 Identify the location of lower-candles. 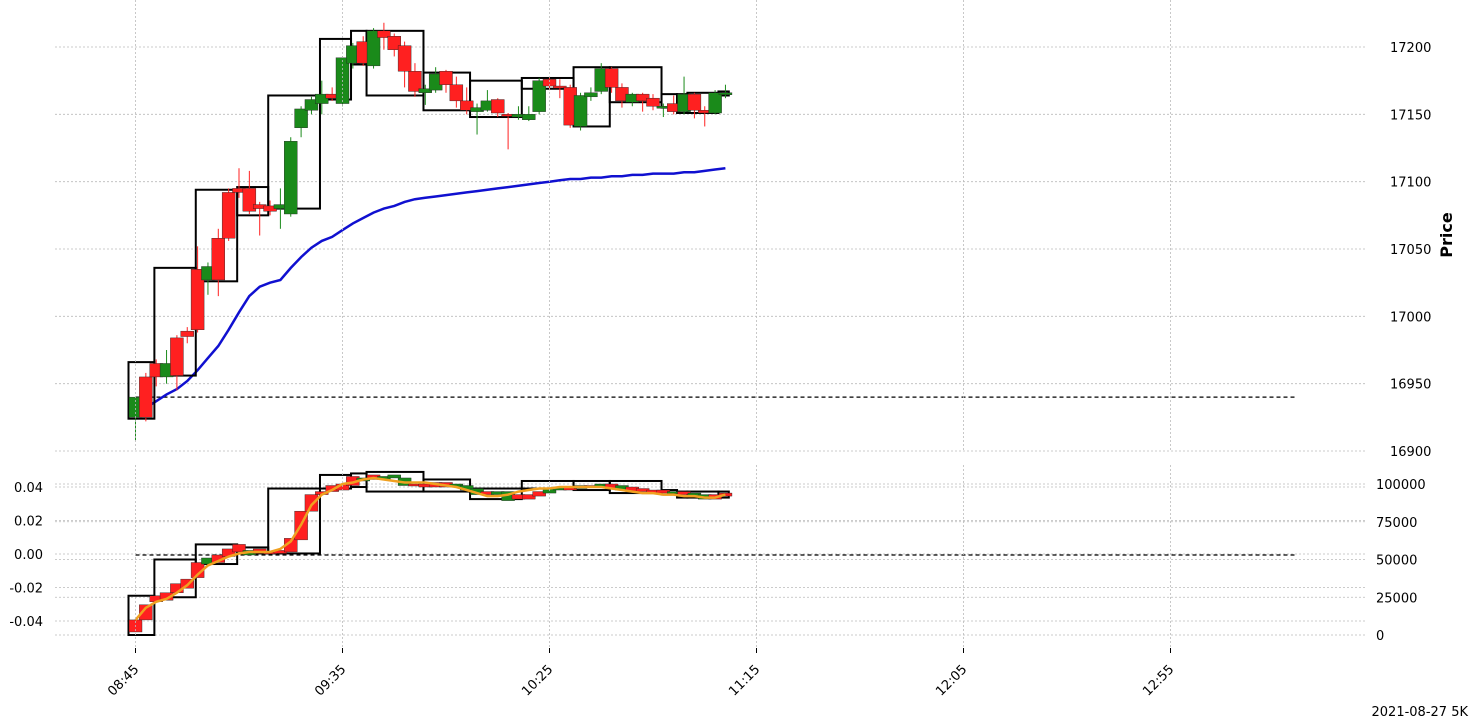
(430, 553).